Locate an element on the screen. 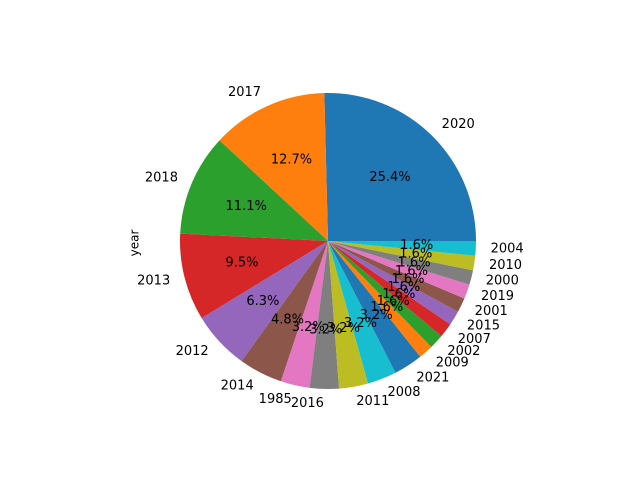  percent-label-2019: 1.6% is located at coordinates (411, 271).